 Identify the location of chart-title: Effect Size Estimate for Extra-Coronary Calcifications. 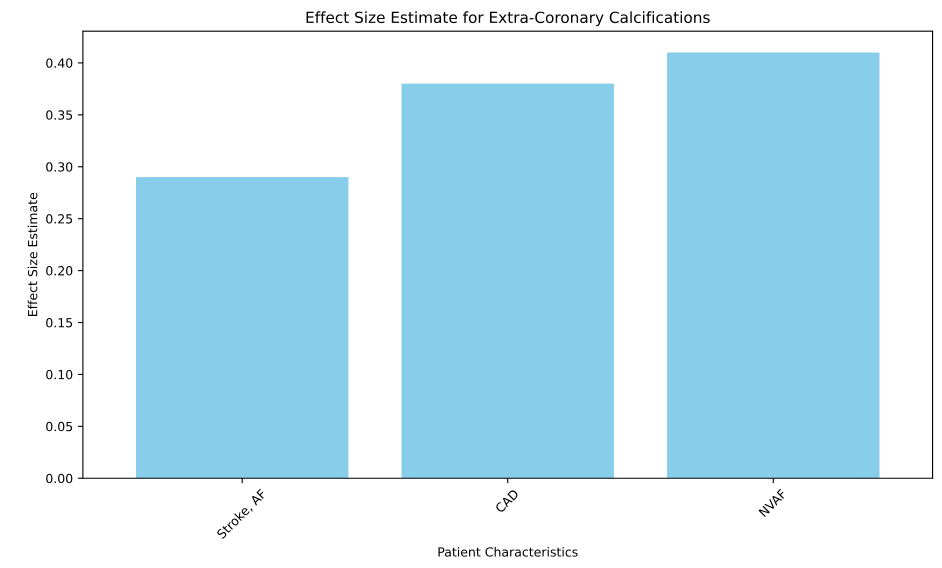
(508, 18).